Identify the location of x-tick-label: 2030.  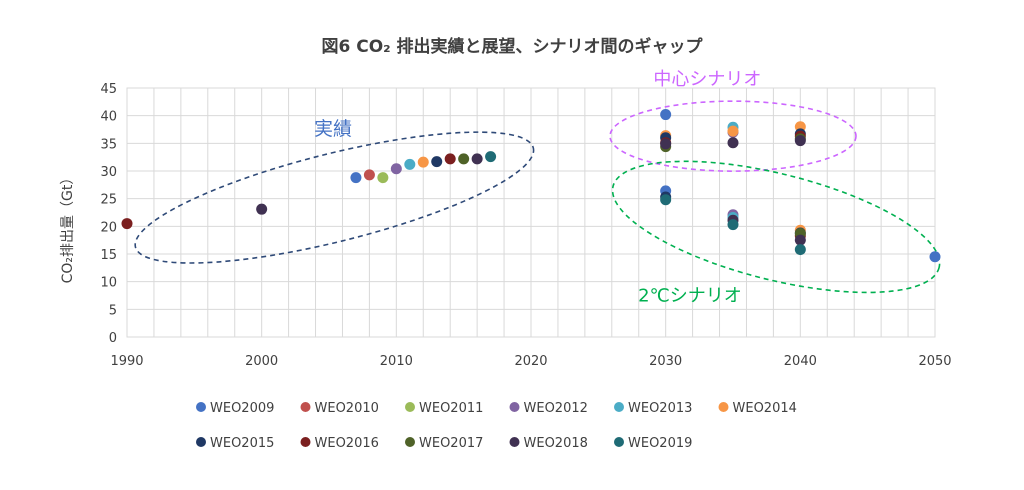
(665, 361).